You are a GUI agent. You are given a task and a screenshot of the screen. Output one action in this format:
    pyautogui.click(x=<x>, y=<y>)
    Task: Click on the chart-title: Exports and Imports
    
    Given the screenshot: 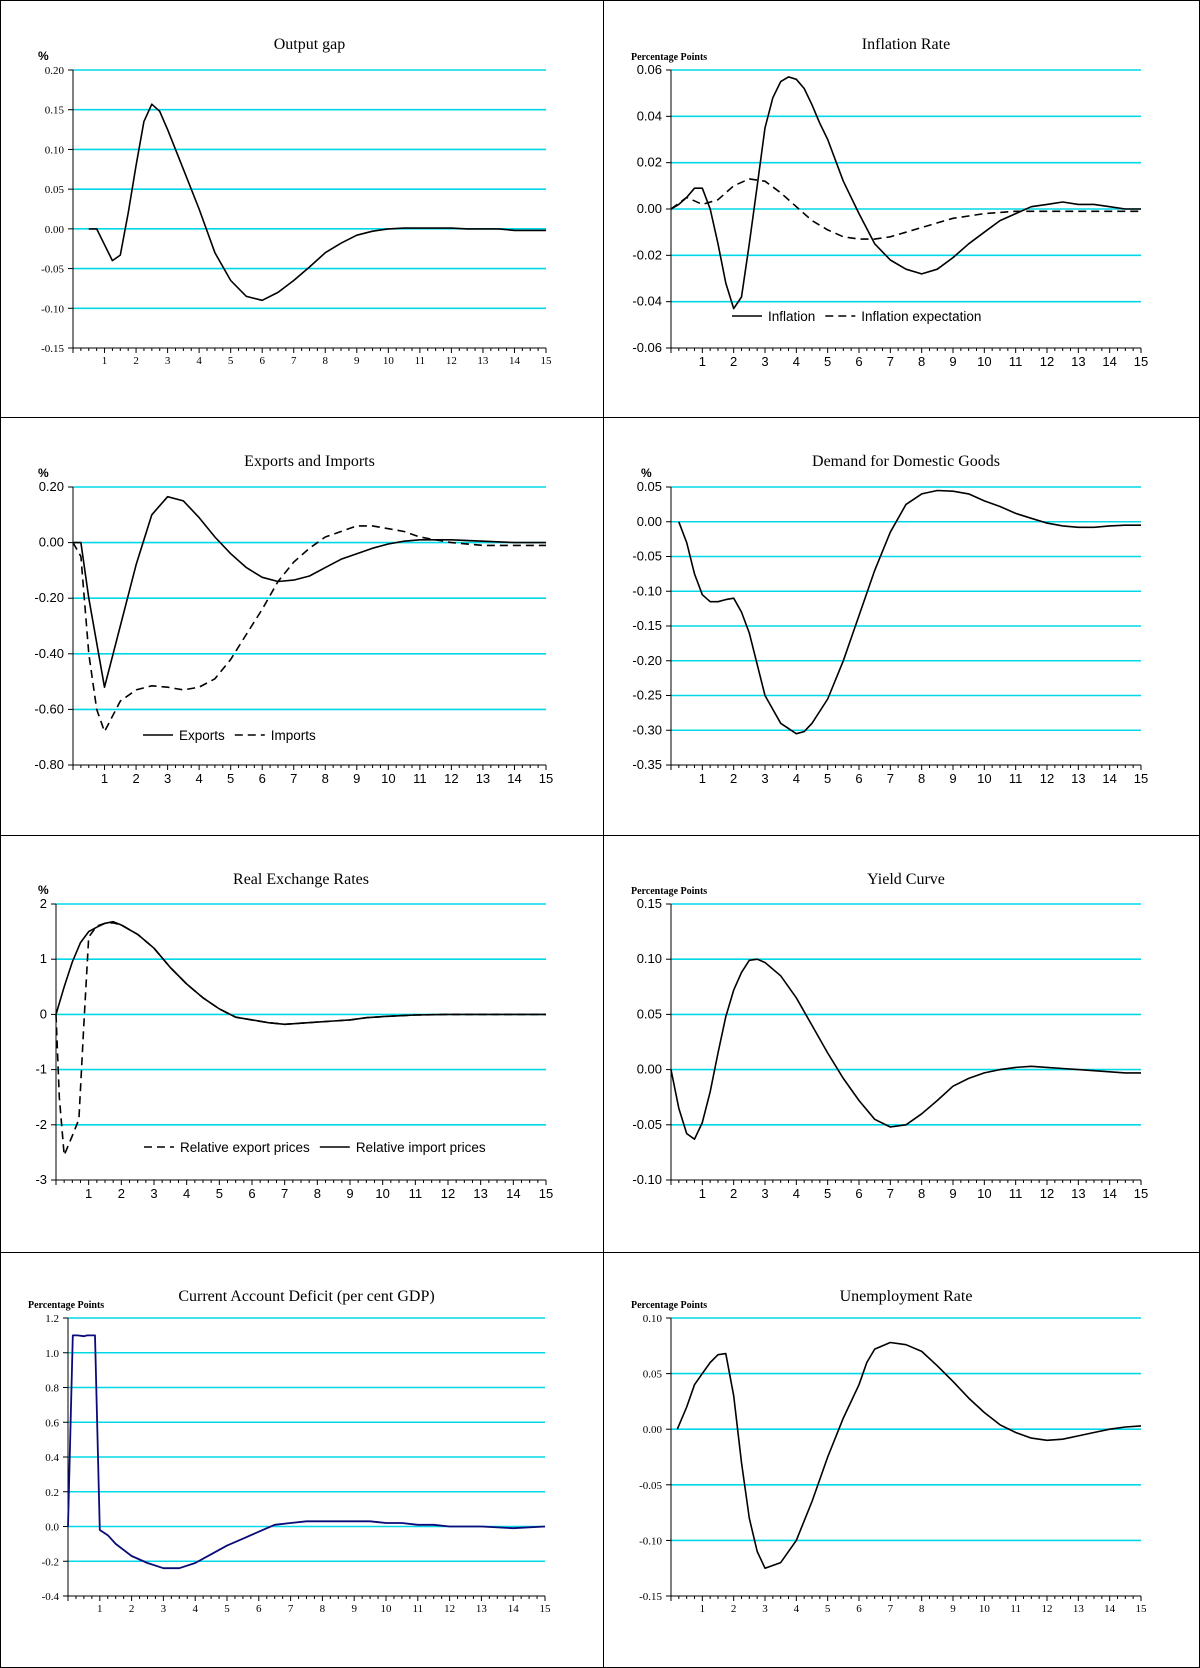 What is the action you would take?
    pyautogui.click(x=309, y=461)
    